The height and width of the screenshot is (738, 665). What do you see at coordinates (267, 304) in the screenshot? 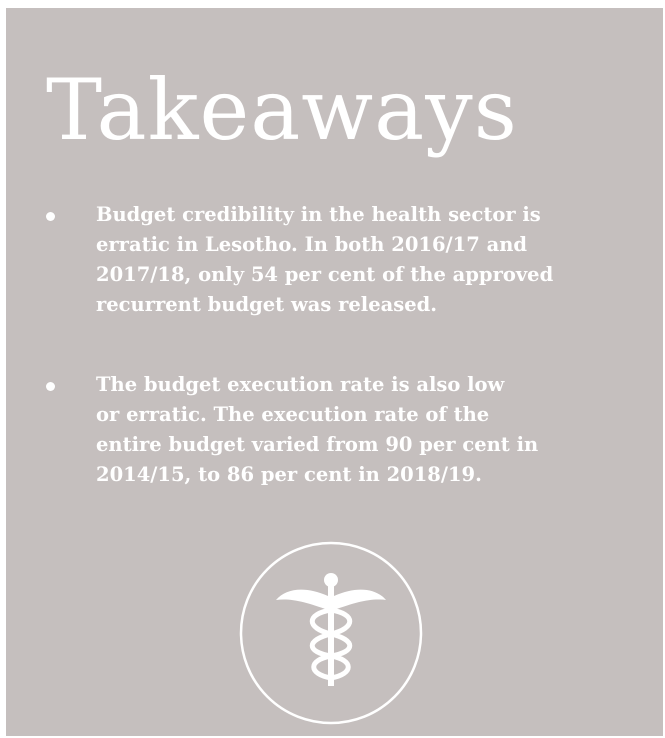
I see `bullet-line: recurrent budget was released.` at bounding box center [267, 304].